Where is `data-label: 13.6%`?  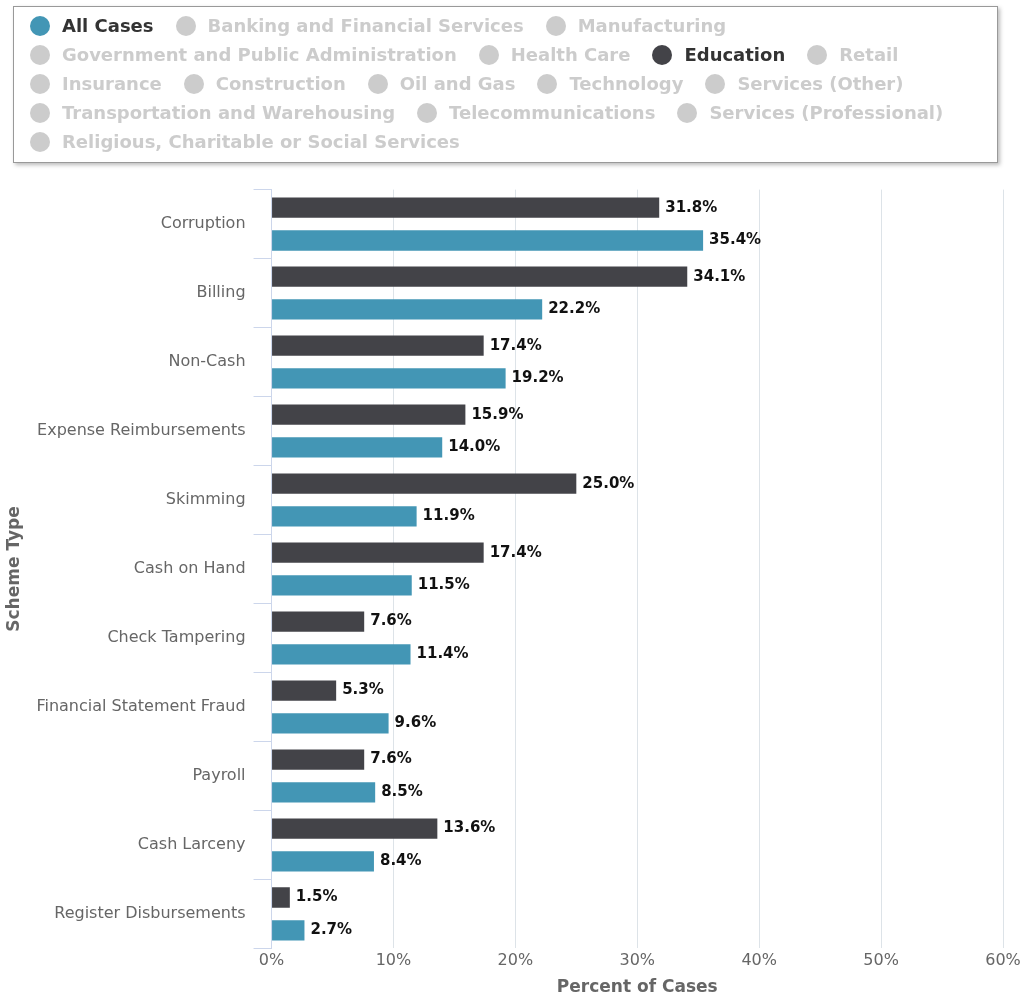
data-label: 13.6% is located at coordinates (469, 827).